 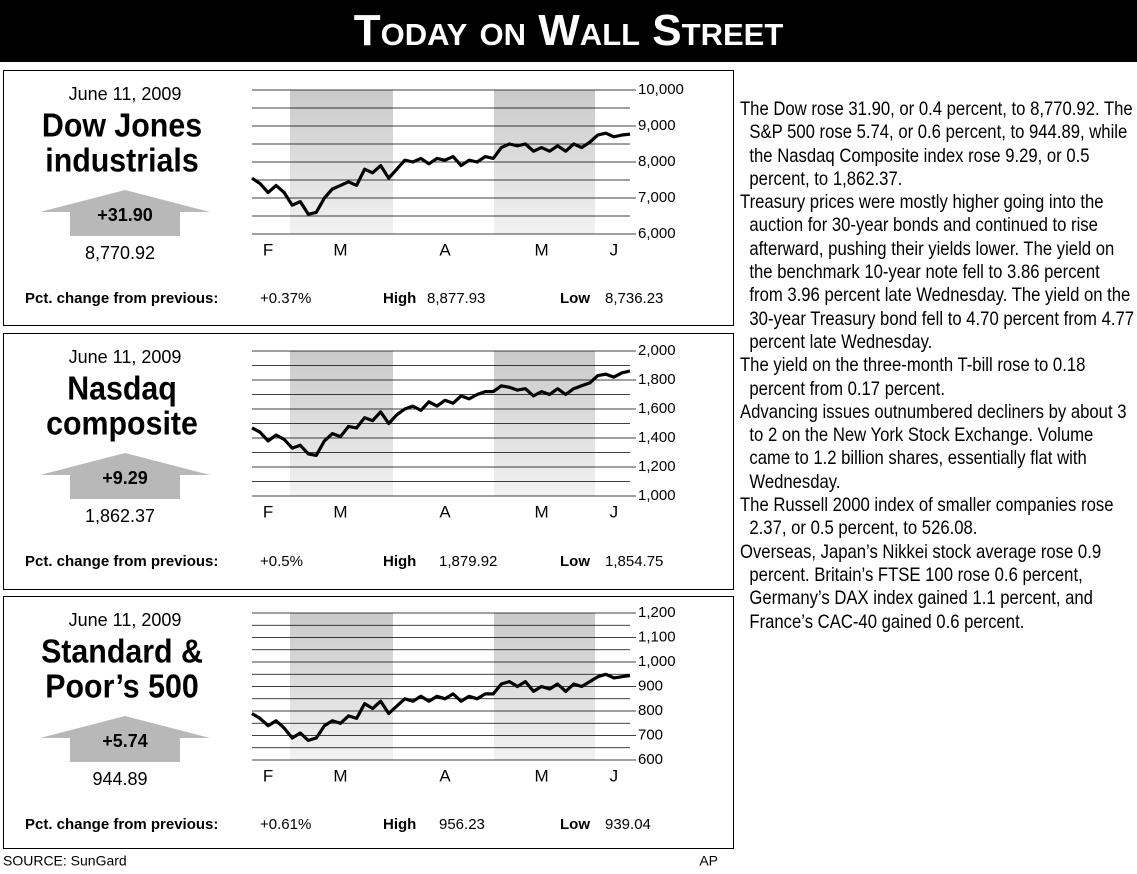 I want to click on close: 944.89, so click(x=119, y=779).